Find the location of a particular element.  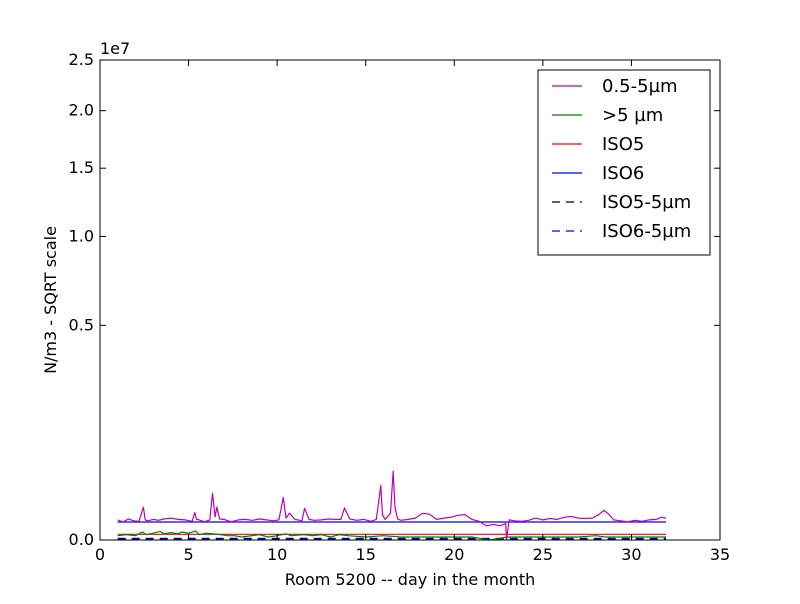

x-tick-label: 25 is located at coordinates (543, 554).